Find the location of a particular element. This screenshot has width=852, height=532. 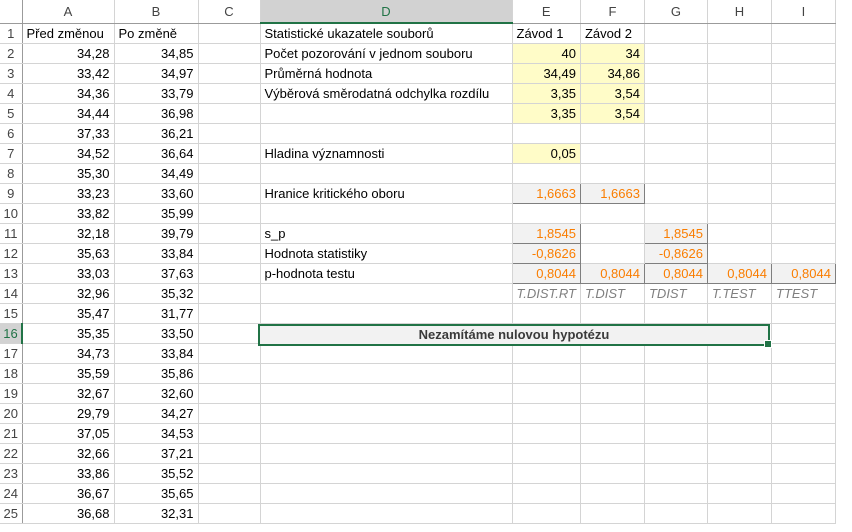

cell-i6 is located at coordinates (803, 133).